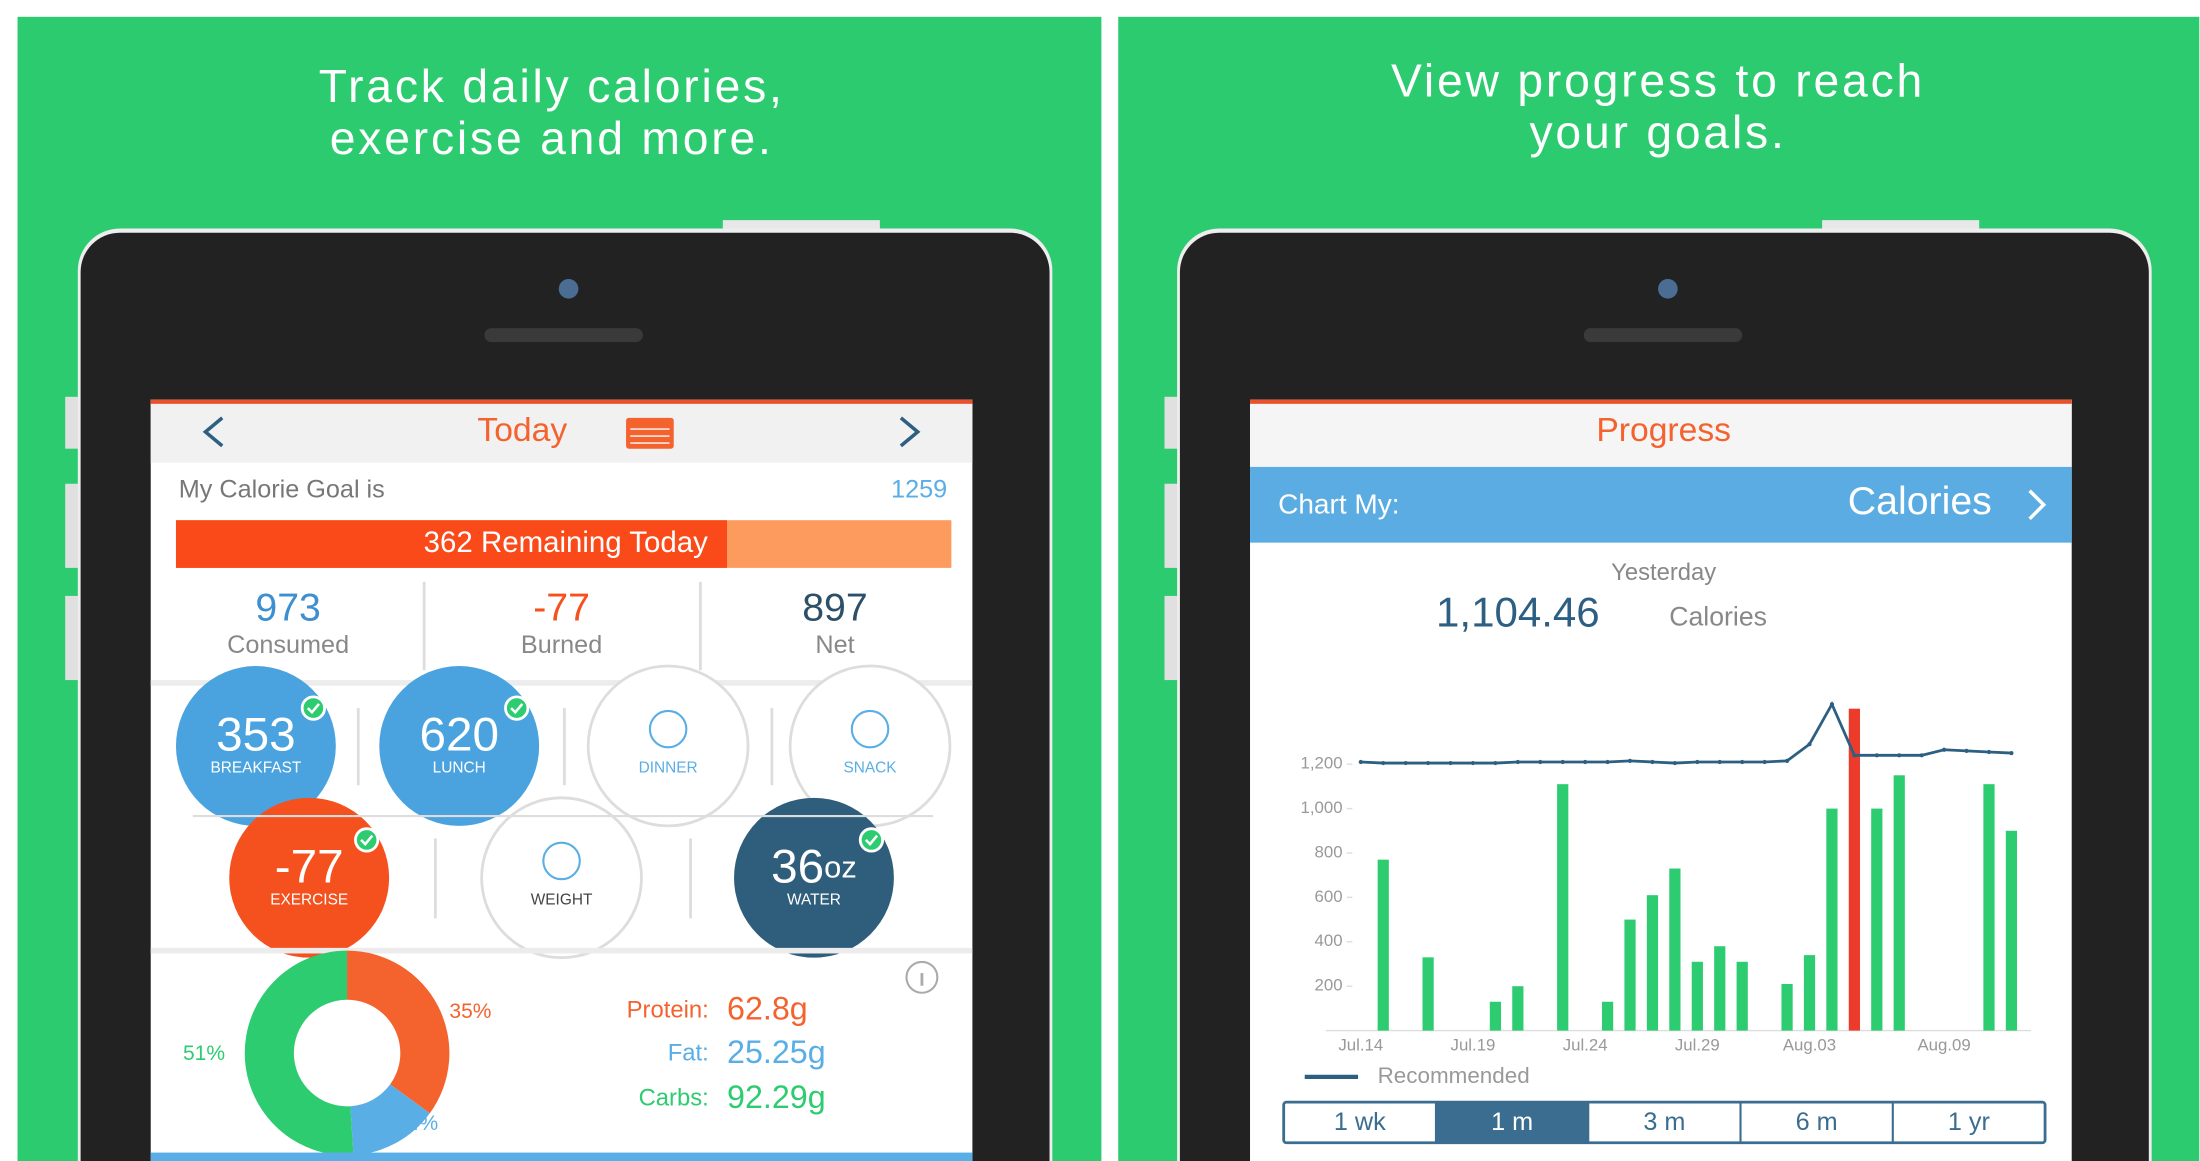 This screenshot has height=1161, width=2200. I want to click on headline: View progress to reach, so click(1658, 80).